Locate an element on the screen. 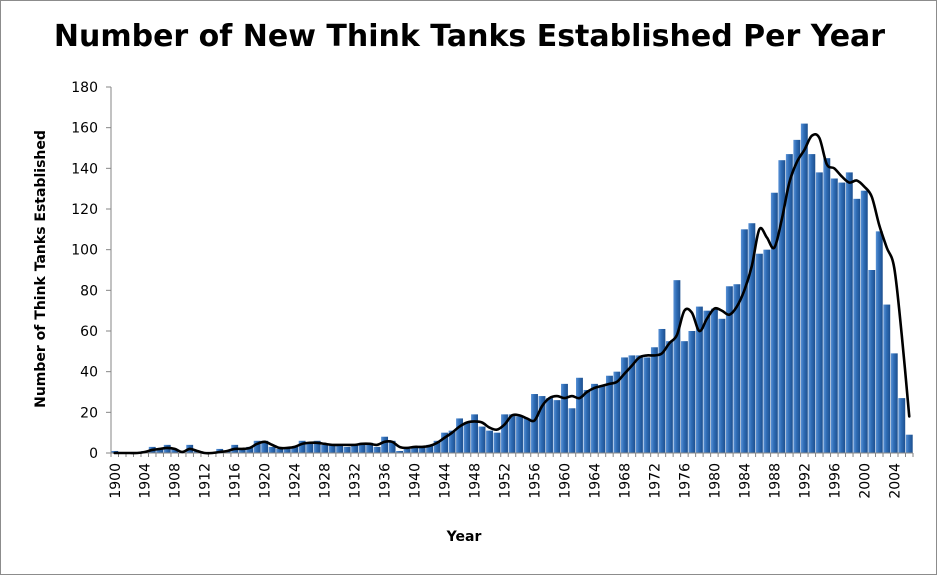 This screenshot has height=575, width=937. bar-1986 is located at coordinates (759, 353).